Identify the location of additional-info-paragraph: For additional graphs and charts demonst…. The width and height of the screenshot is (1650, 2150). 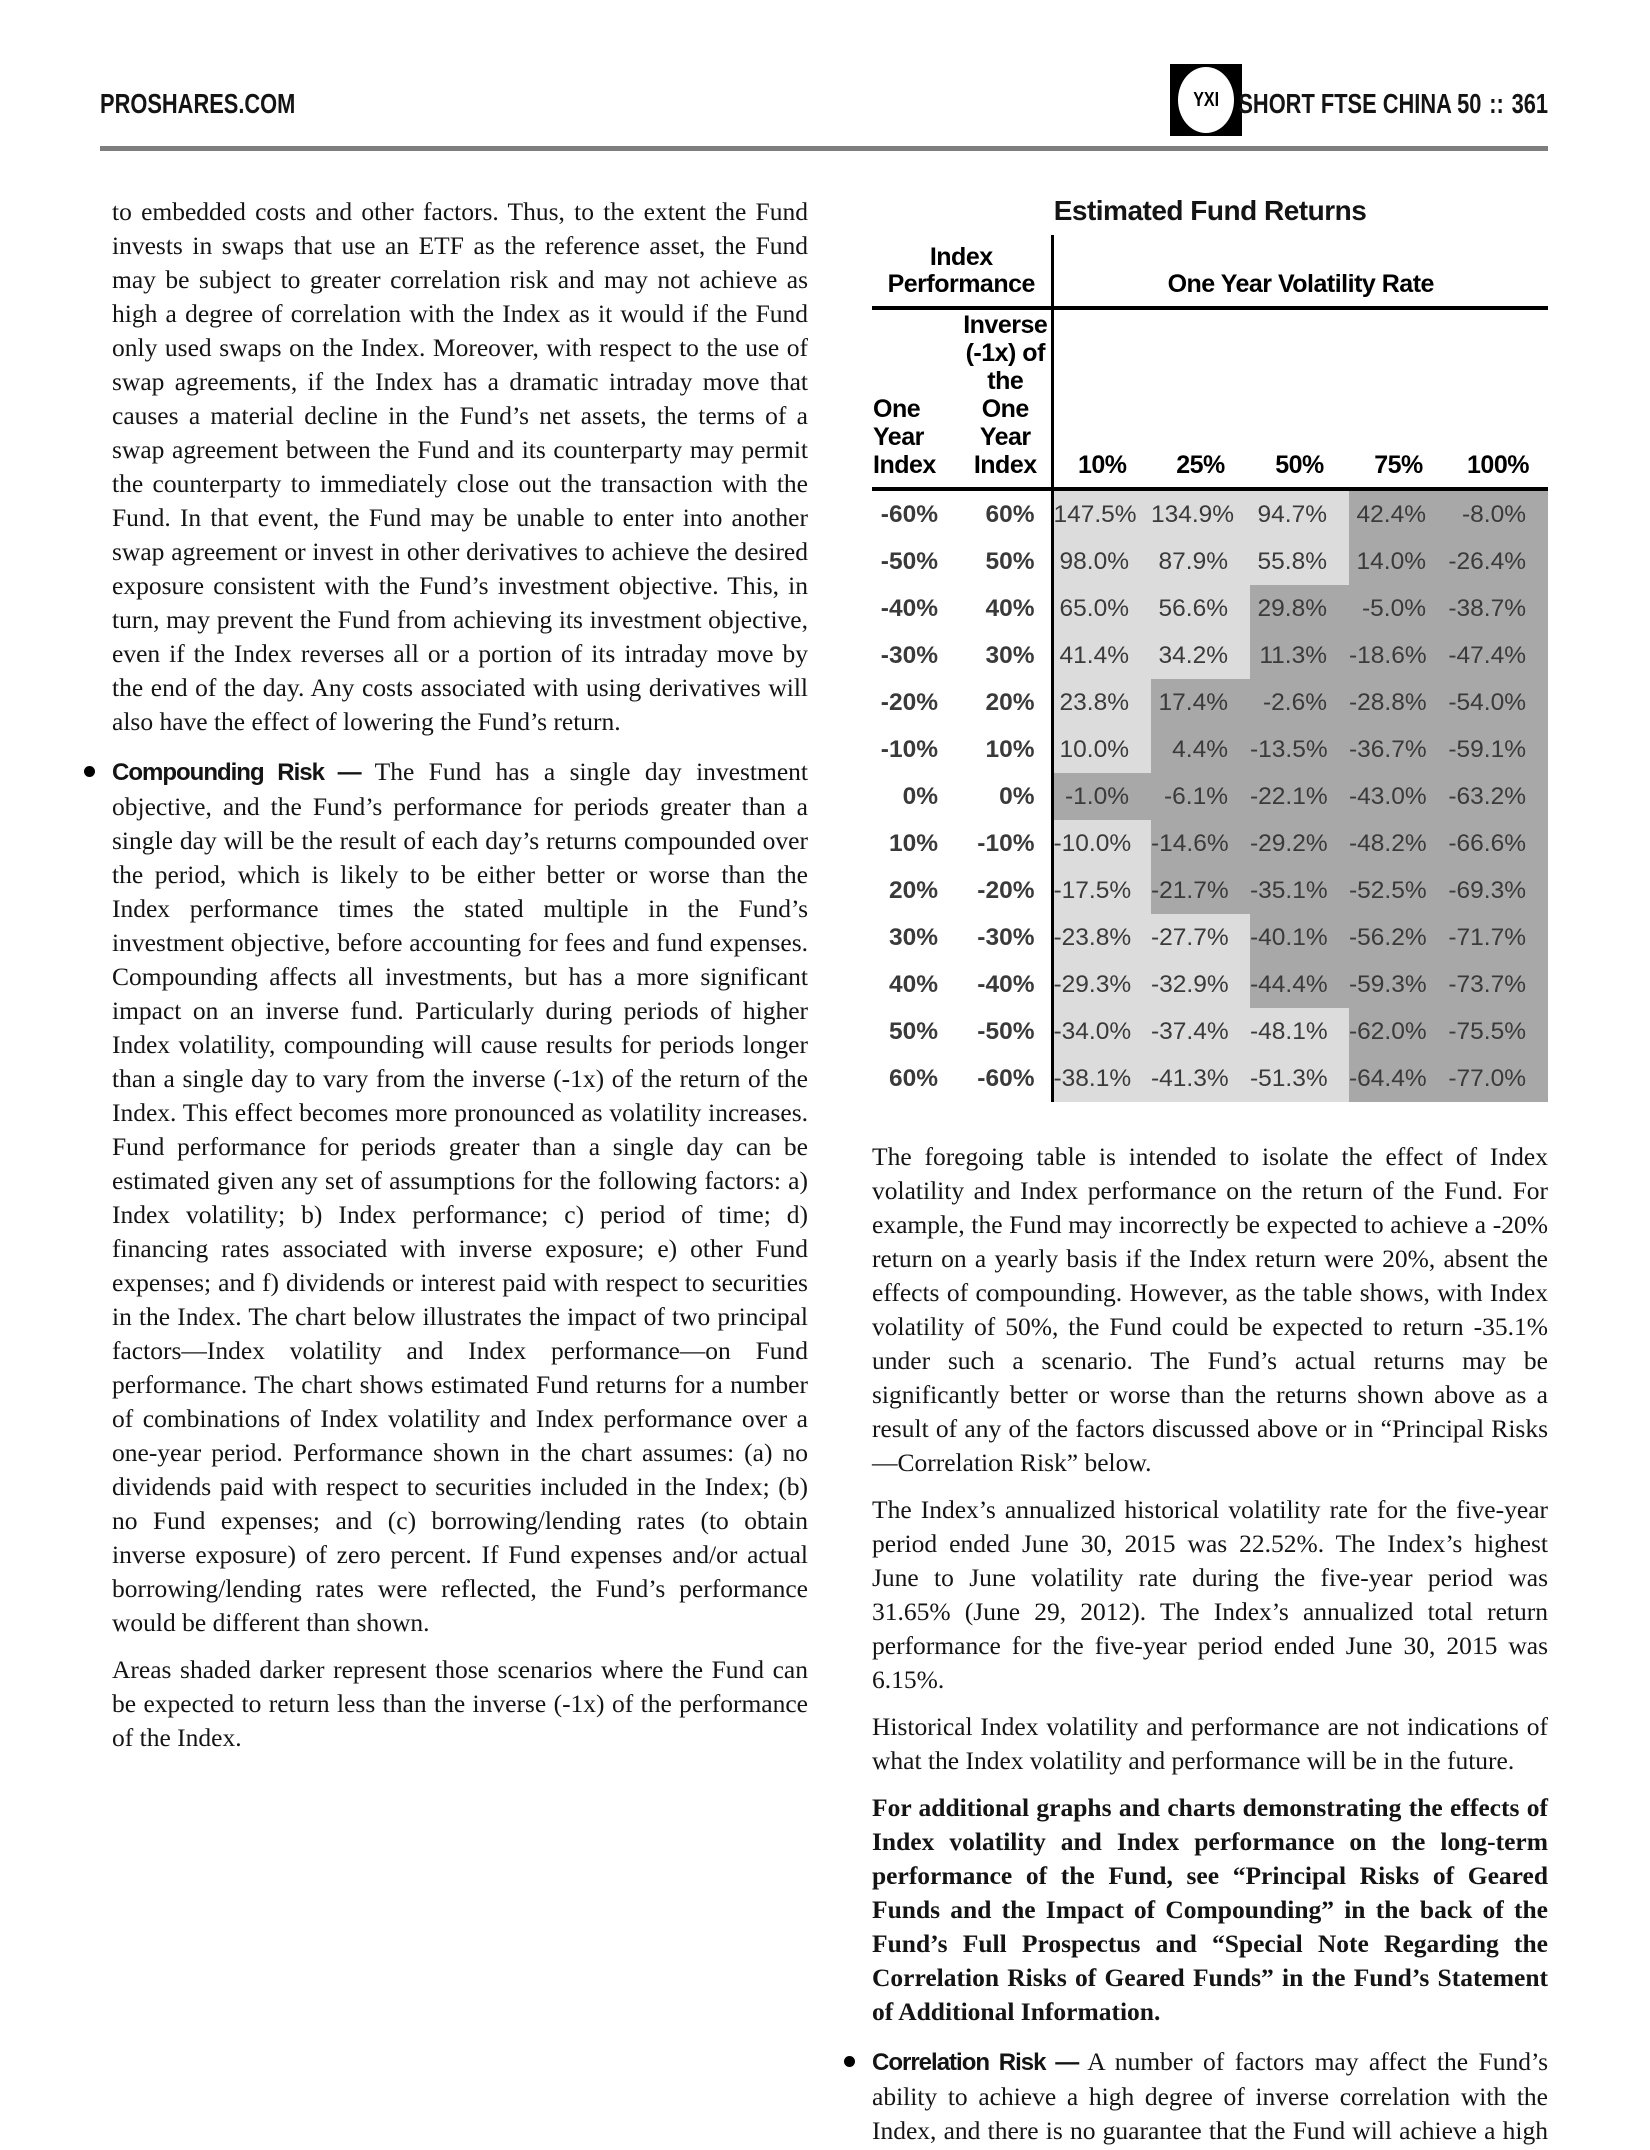
(1210, 1909).